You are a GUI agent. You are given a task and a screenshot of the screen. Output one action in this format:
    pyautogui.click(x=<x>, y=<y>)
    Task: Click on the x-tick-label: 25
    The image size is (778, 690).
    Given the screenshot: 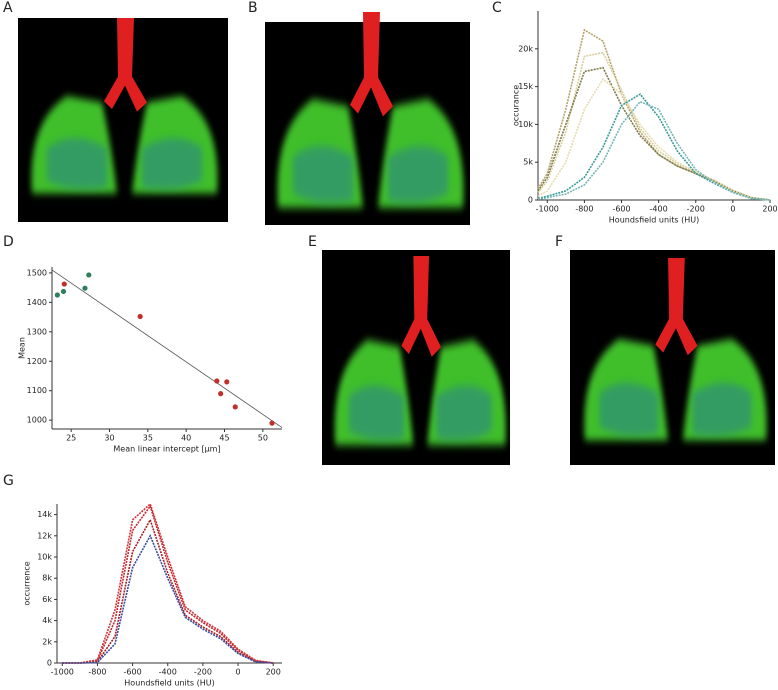 What is the action you would take?
    pyautogui.click(x=71, y=438)
    